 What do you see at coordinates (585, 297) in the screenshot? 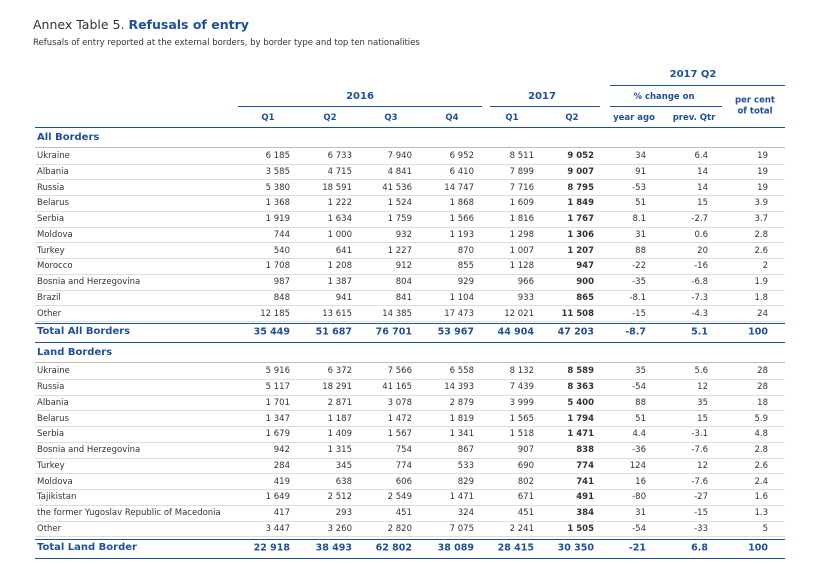
I see `cell: 865` at bounding box center [585, 297].